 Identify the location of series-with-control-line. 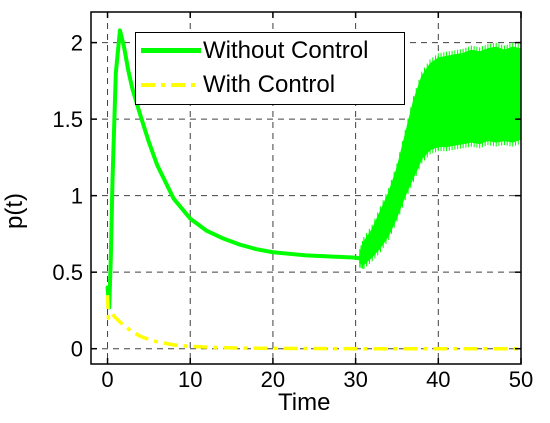
(313, 323).